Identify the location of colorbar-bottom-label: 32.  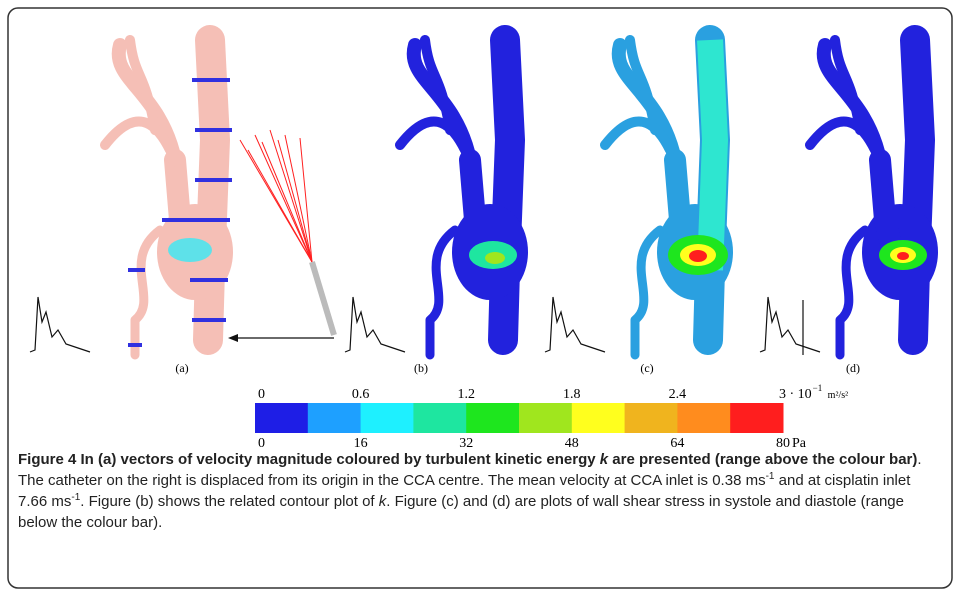
(466, 443).